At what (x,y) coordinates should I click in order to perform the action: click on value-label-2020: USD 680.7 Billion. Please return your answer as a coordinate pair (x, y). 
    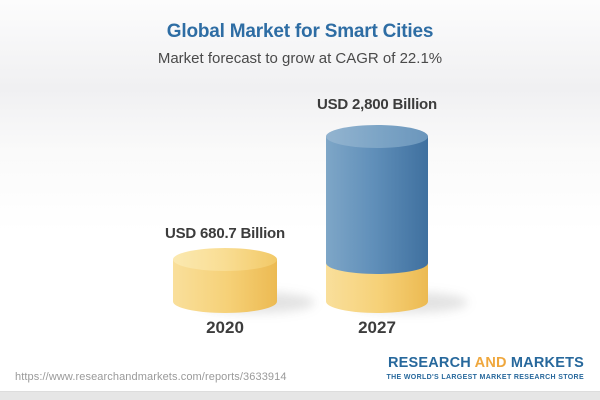
    Looking at the image, I should click on (225, 233).